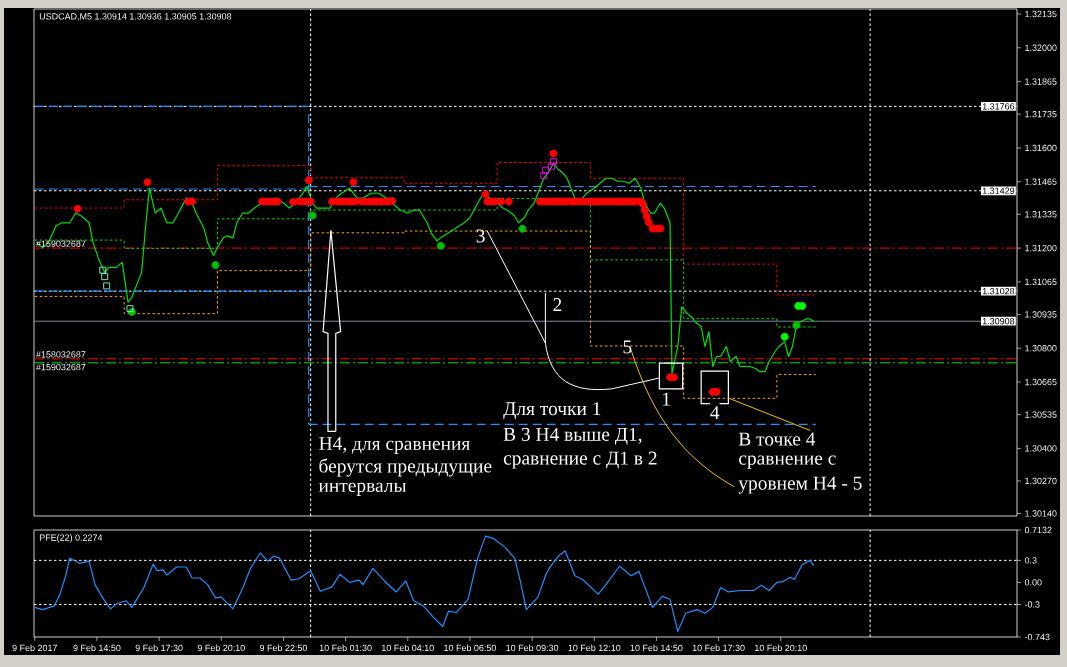 The width and height of the screenshot is (1067, 667). I want to click on y-tick-label: 1.30400, so click(1041, 448).